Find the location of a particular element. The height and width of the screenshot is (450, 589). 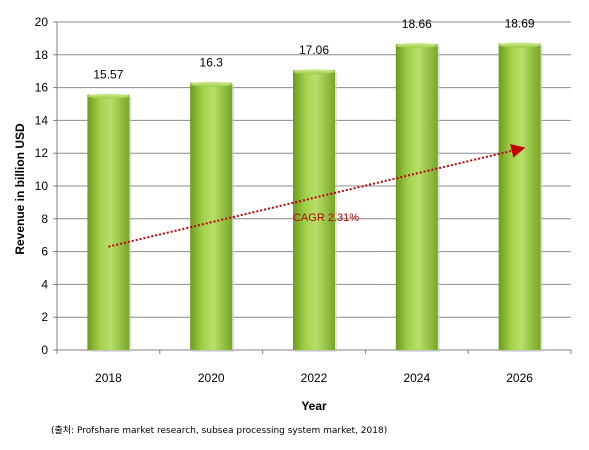

y-tick-label: 10 is located at coordinates (42, 186).